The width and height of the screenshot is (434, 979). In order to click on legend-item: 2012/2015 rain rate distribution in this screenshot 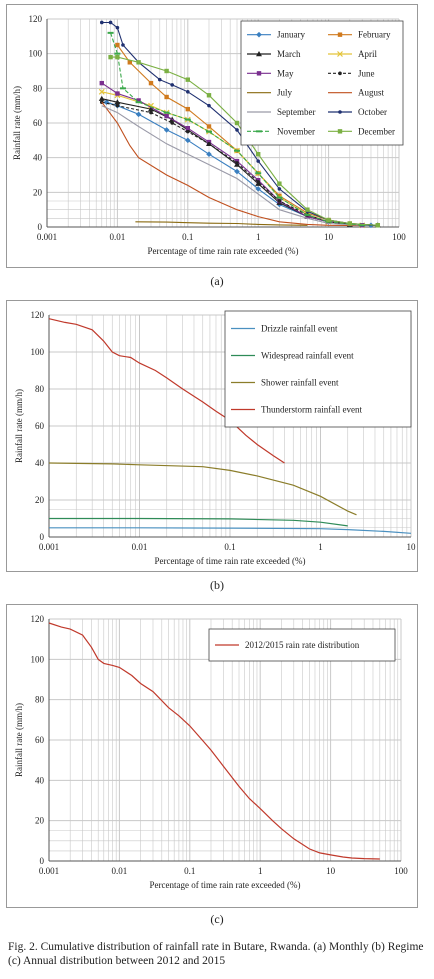, I will do `click(287, 645)`.